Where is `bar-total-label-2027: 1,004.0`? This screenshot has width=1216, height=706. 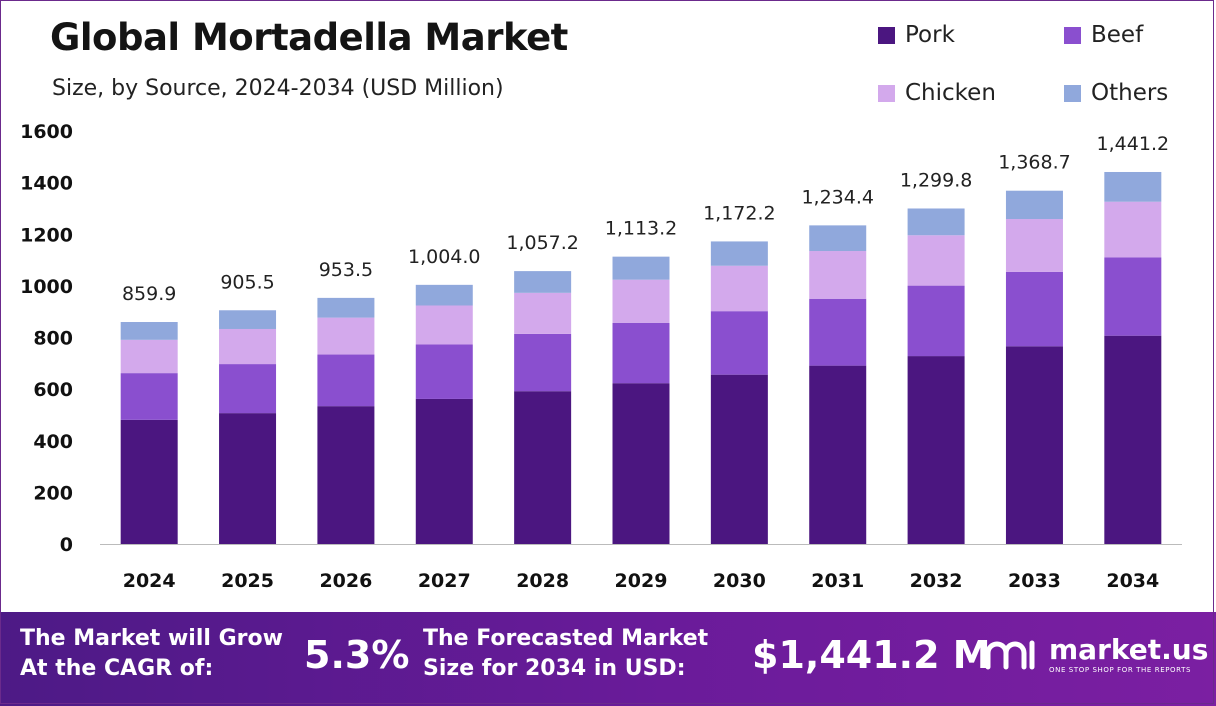 bar-total-label-2027: 1,004.0 is located at coordinates (444, 257).